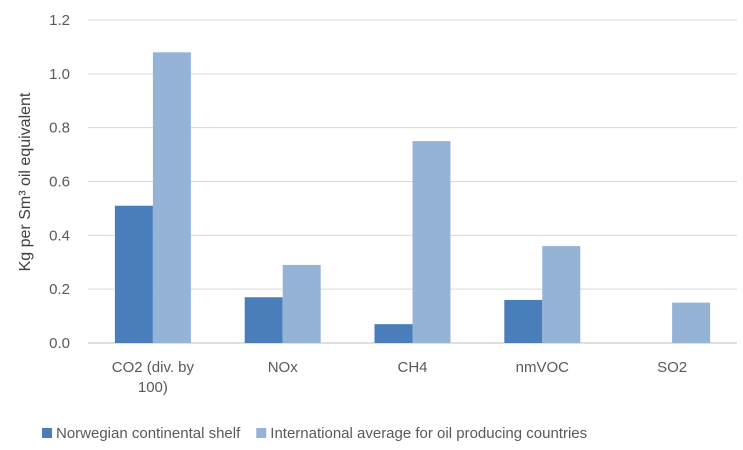 This screenshot has height=450, width=743. Describe the element at coordinates (399, 377) in the screenshot. I see `category-labels: CO2 (div. by 100) NOx CH4 nmVOC SO2` at that location.